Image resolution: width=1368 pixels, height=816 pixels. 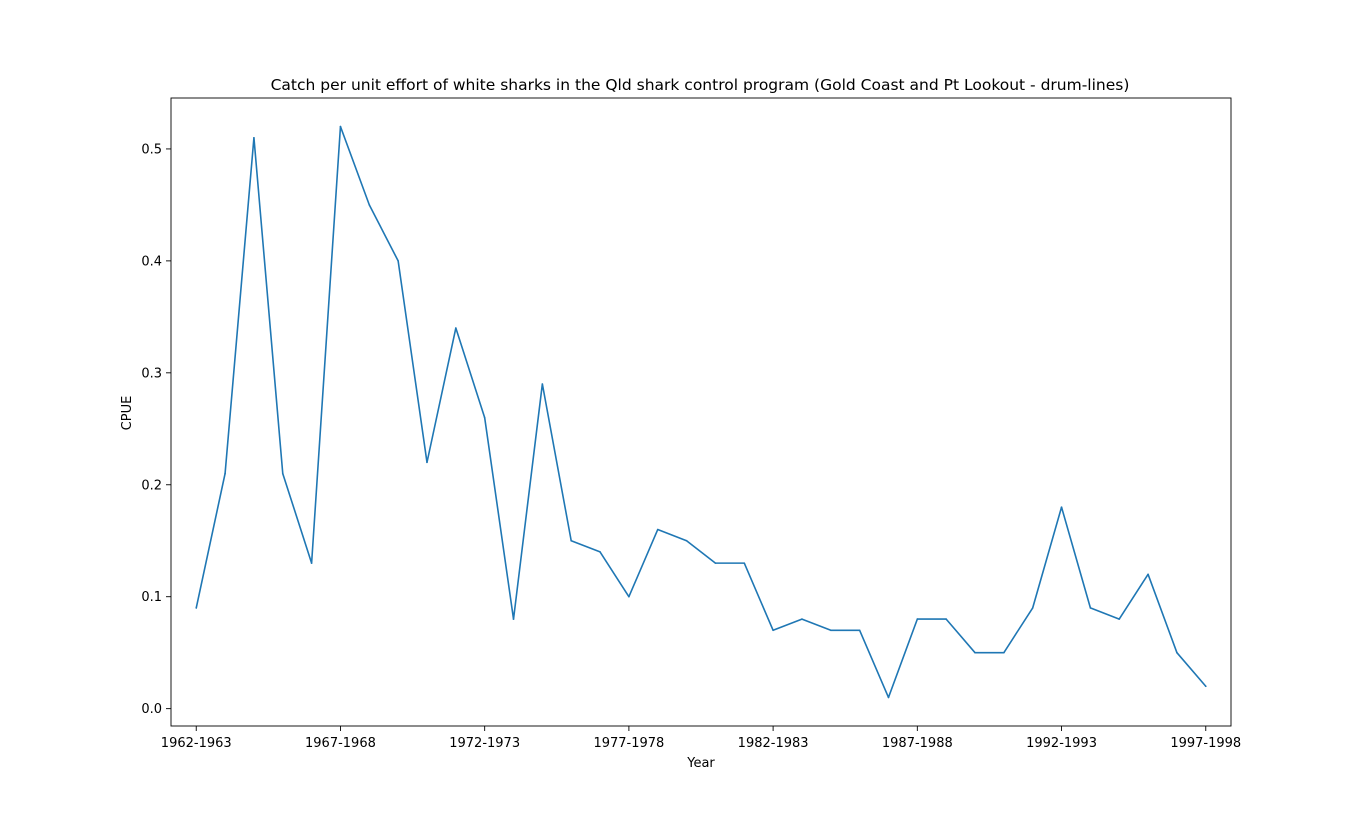 I want to click on y-tick-label: 0.1, so click(x=151, y=597).